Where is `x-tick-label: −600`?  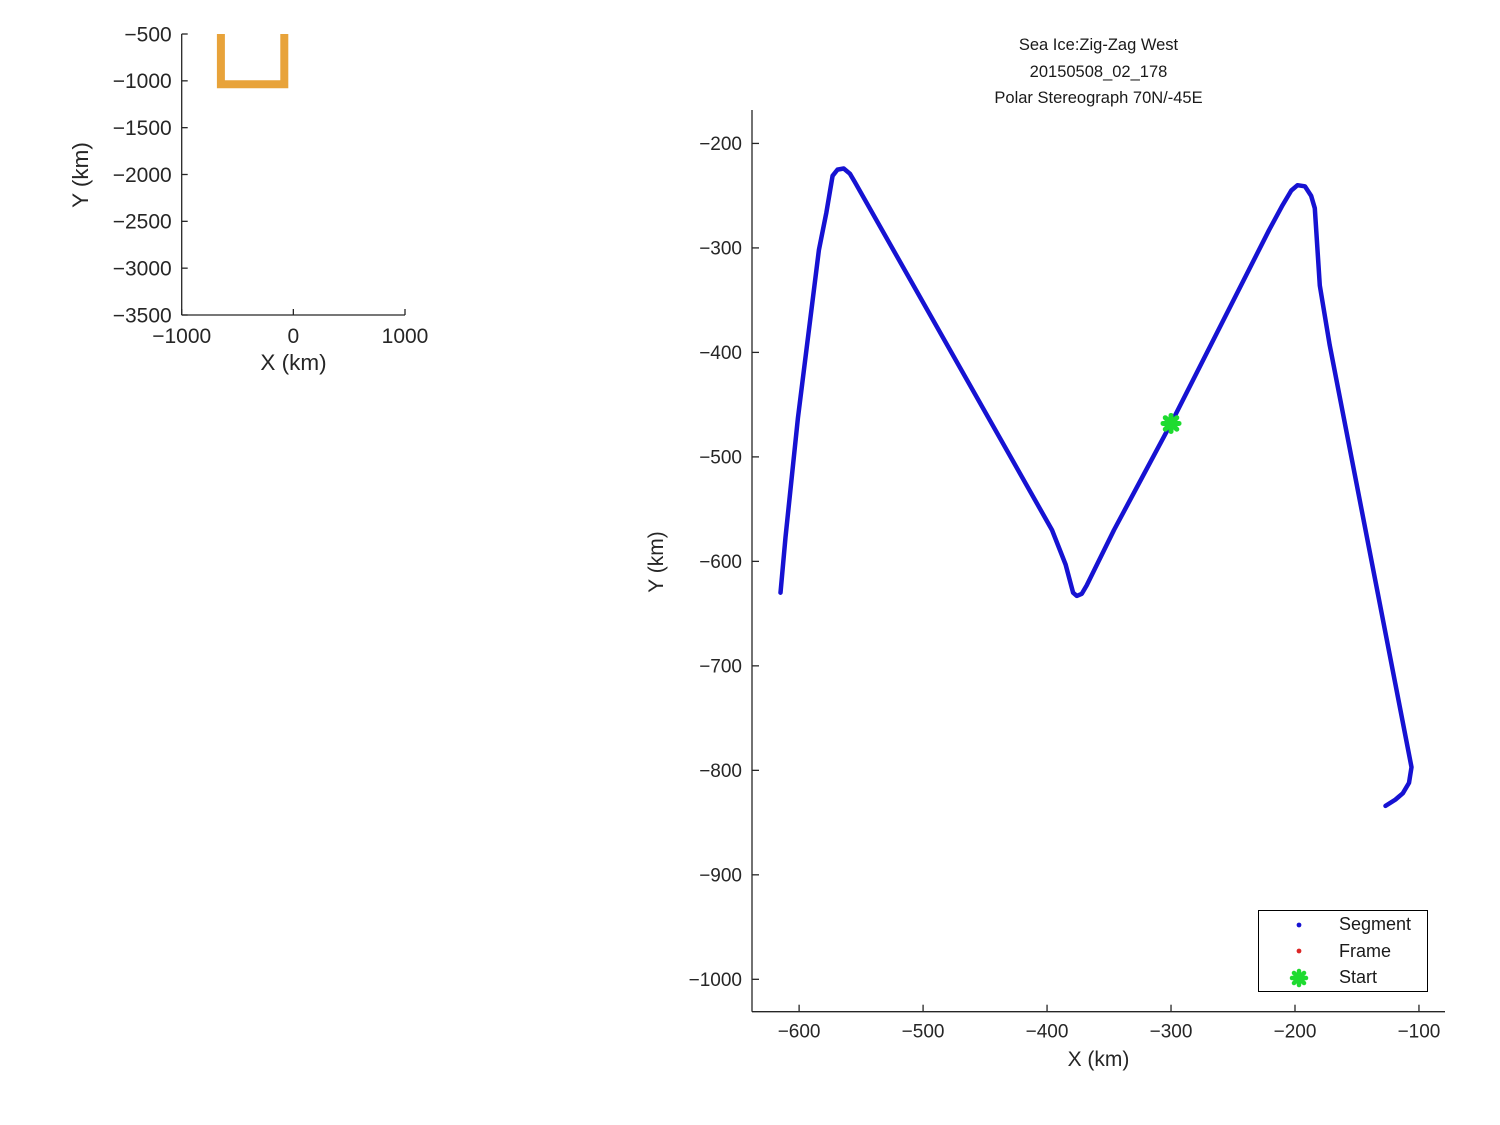
x-tick-label: −600 is located at coordinates (799, 1032).